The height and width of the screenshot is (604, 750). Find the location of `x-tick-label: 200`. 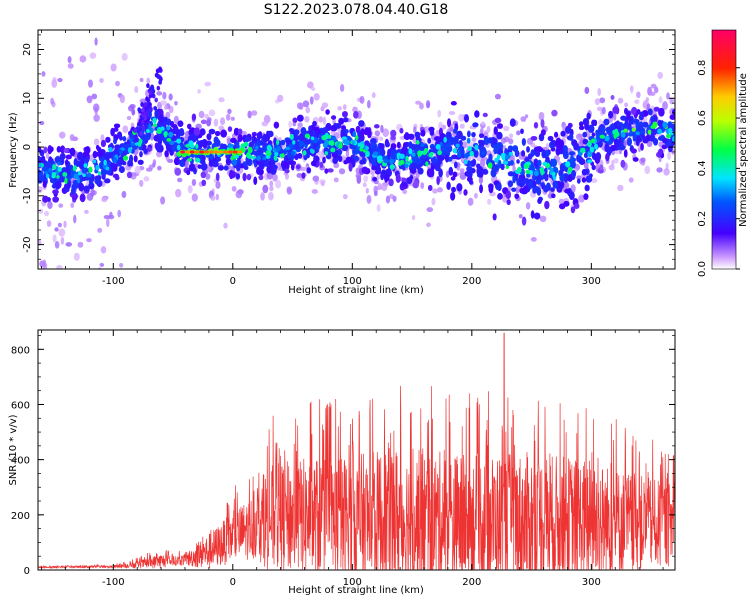

x-tick-label: 200 is located at coordinates (471, 582).